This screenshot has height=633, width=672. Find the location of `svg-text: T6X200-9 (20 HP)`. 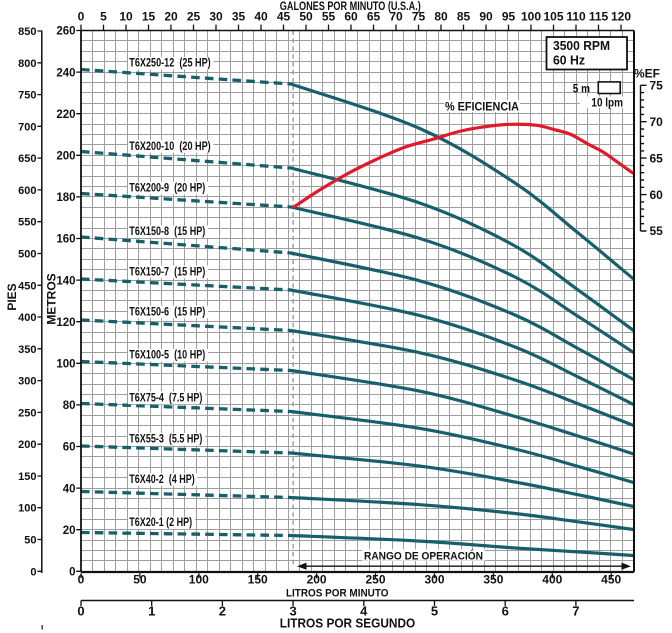

svg-text: T6X200-9 (20 HP) is located at coordinates (167, 187).